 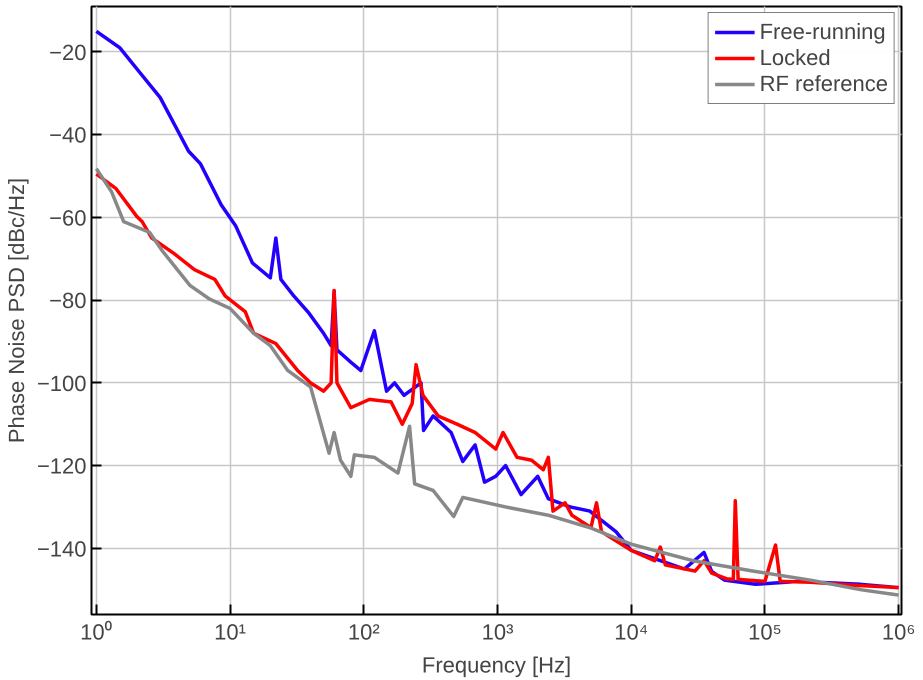 I want to click on x-tick-label: 10⁶, so click(x=899, y=632).